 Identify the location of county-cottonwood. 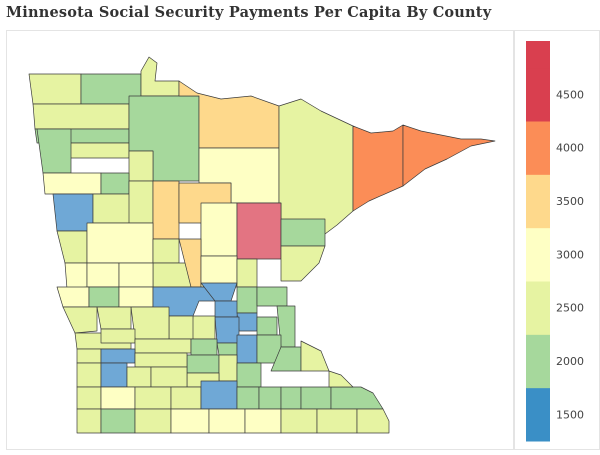
(139, 377).